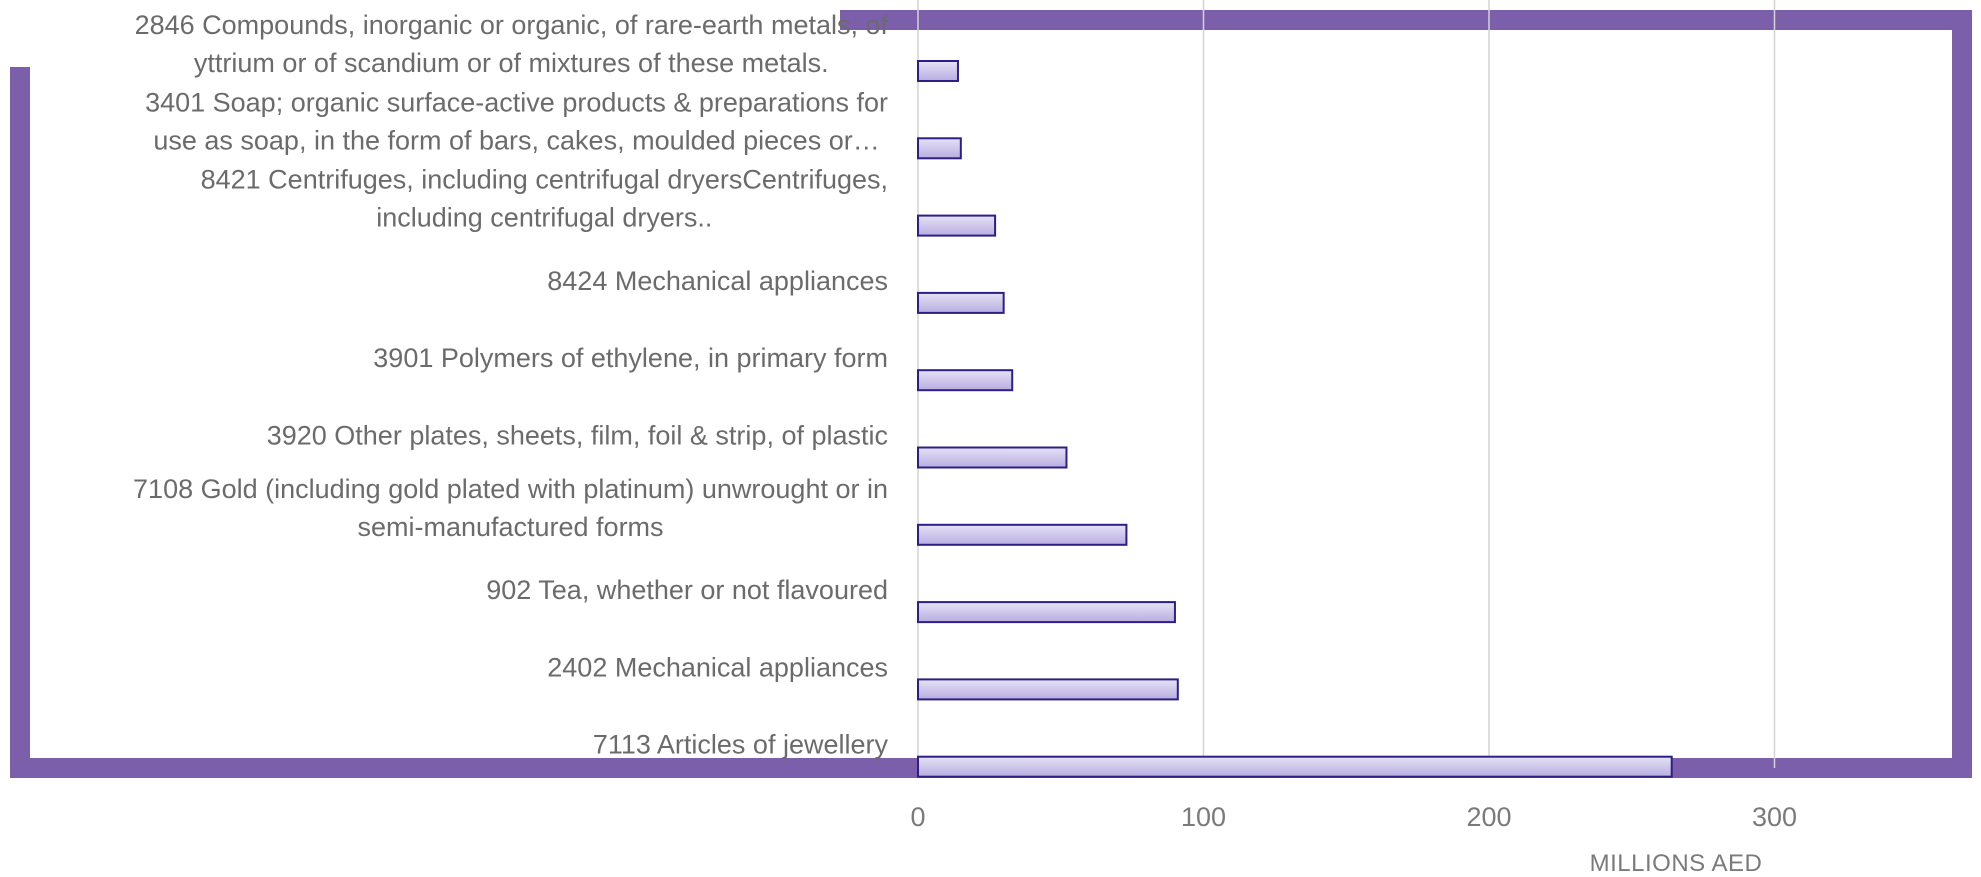 This screenshot has height=877, width=1981. Describe the element at coordinates (1488, 817) in the screenshot. I see `x-tick-label-200: 200` at that location.